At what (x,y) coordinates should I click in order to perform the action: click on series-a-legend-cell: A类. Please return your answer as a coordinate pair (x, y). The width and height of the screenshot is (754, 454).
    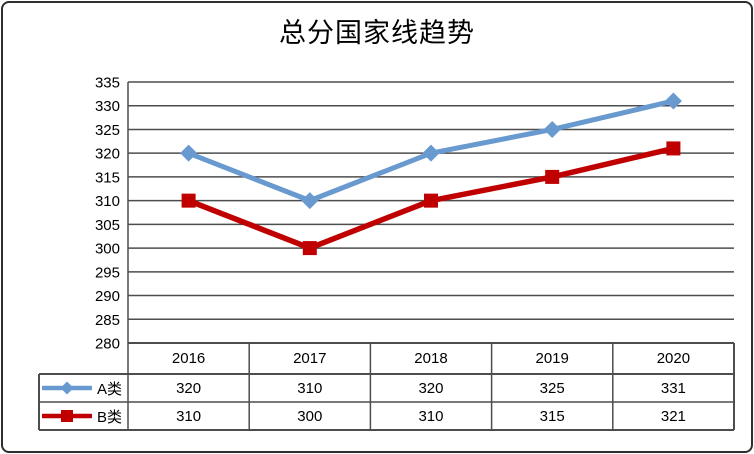
    Looking at the image, I should click on (83, 388).